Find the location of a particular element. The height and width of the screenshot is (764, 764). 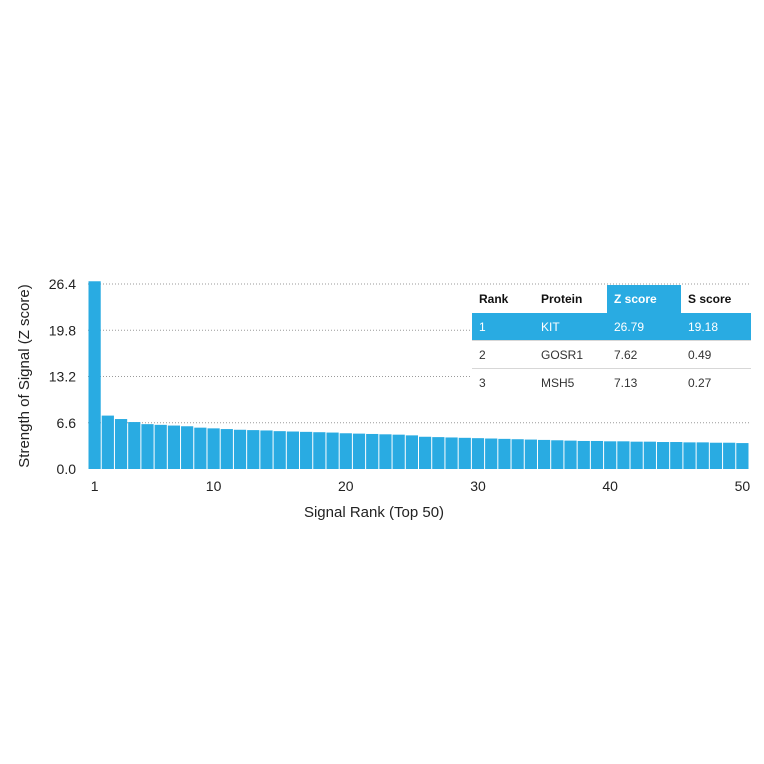

table-row: 1 KIT 26.79 19.18 is located at coordinates (611, 327).